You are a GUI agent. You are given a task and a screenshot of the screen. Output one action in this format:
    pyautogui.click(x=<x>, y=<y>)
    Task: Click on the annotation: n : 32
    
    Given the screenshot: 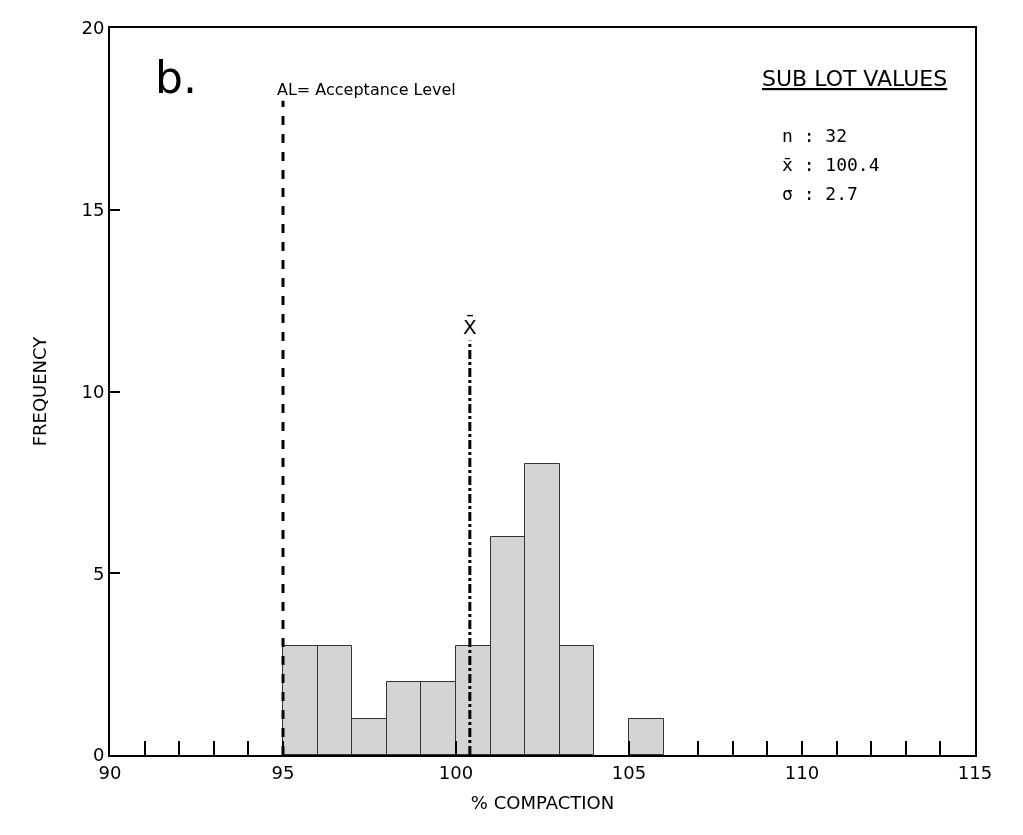 What is the action you would take?
    pyautogui.click(x=815, y=135)
    